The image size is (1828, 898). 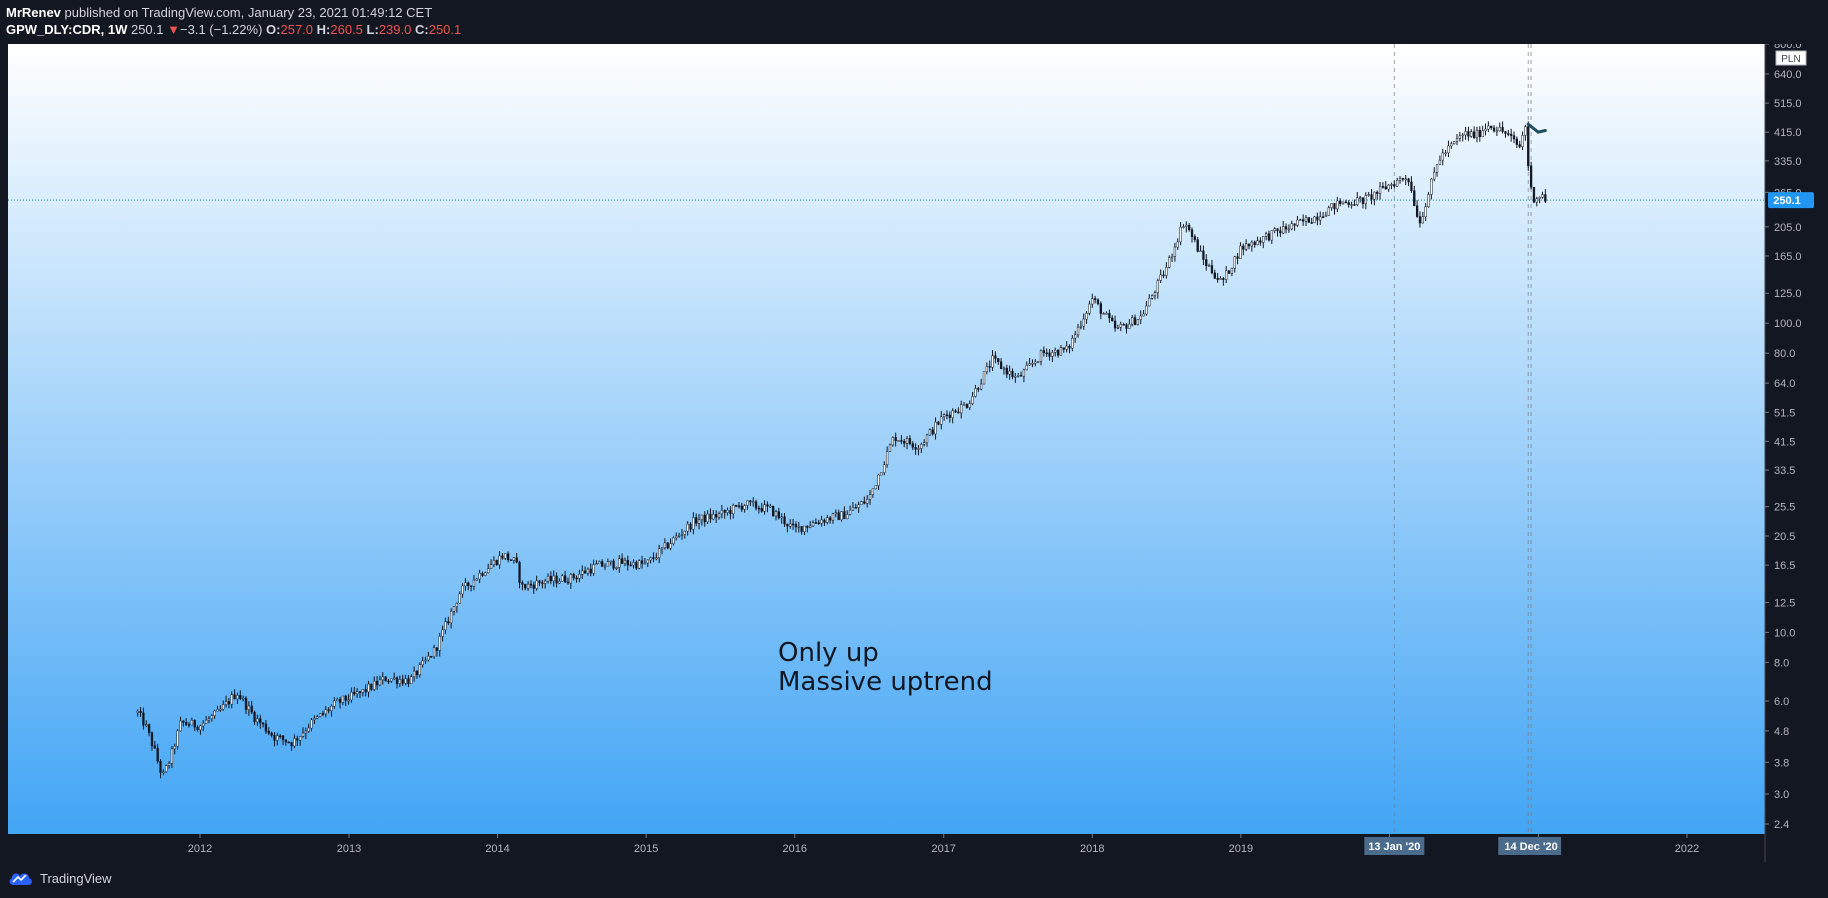 I want to click on last-price-badge: 250.1, so click(x=1791, y=200).